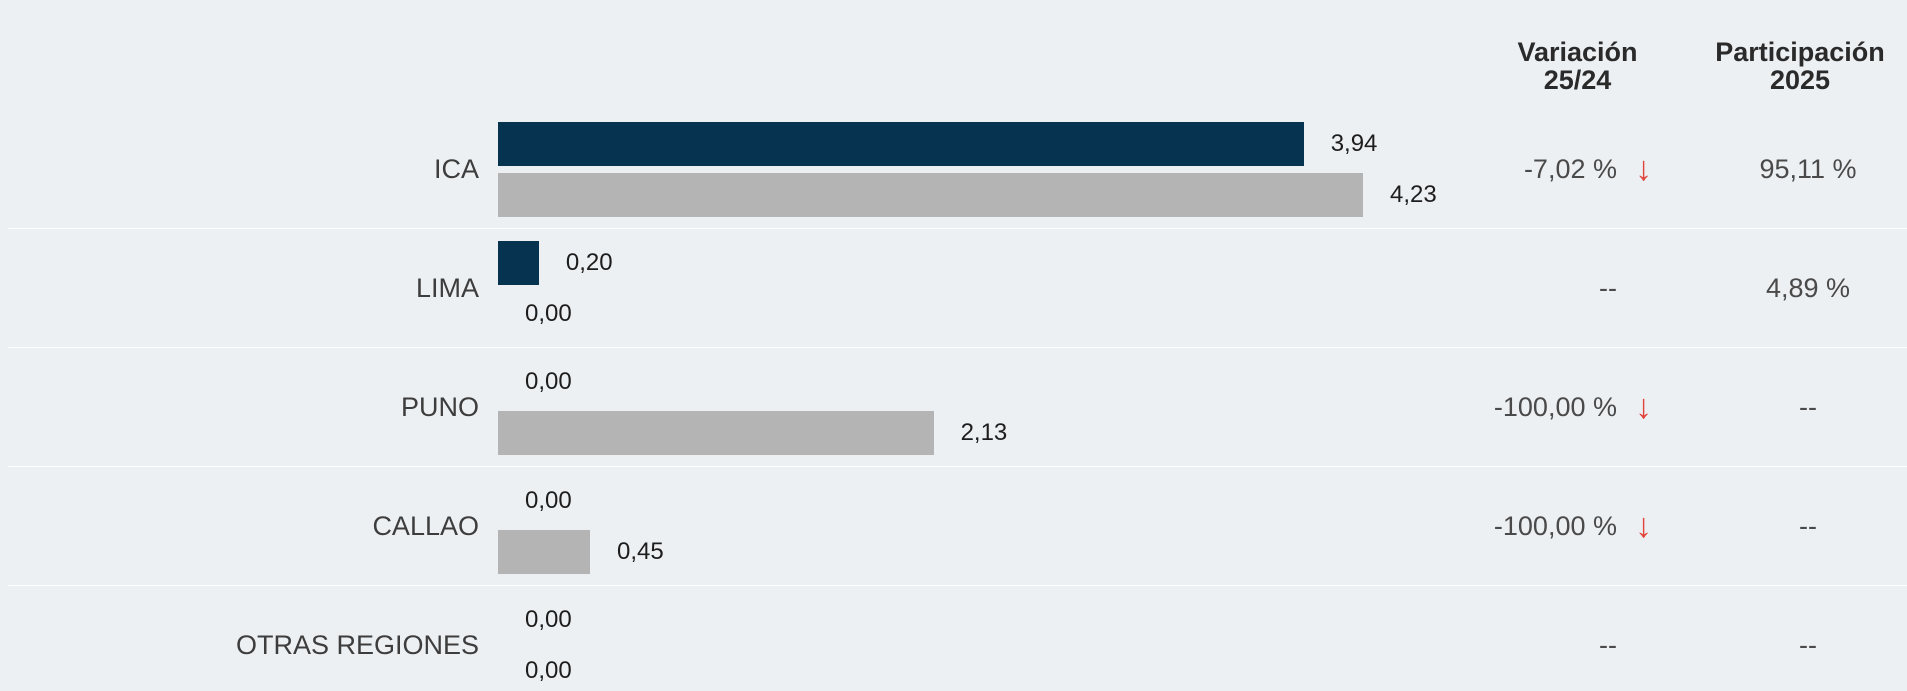 This screenshot has height=691, width=1907. What do you see at coordinates (589, 263) in the screenshot?
I see `value-label-2025: 0,20` at bounding box center [589, 263].